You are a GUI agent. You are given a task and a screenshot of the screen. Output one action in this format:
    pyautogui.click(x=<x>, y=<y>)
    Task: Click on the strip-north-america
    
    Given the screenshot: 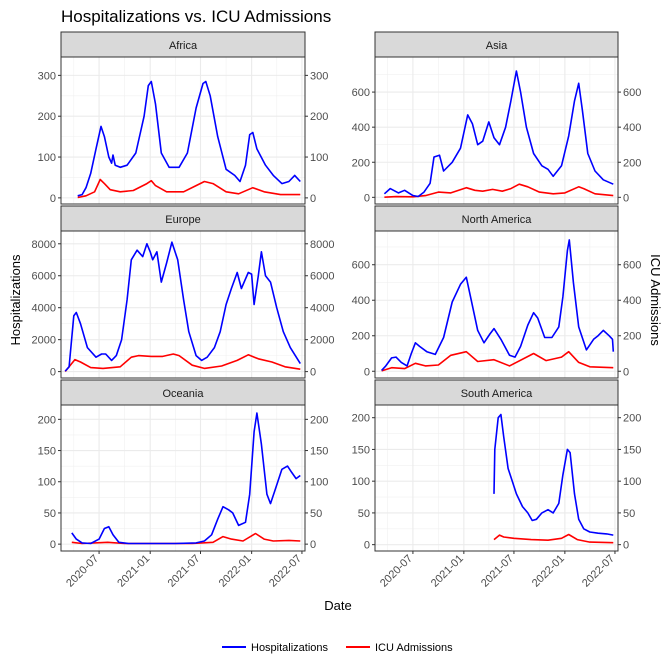 What is the action you would take?
    pyautogui.click(x=496, y=218)
    